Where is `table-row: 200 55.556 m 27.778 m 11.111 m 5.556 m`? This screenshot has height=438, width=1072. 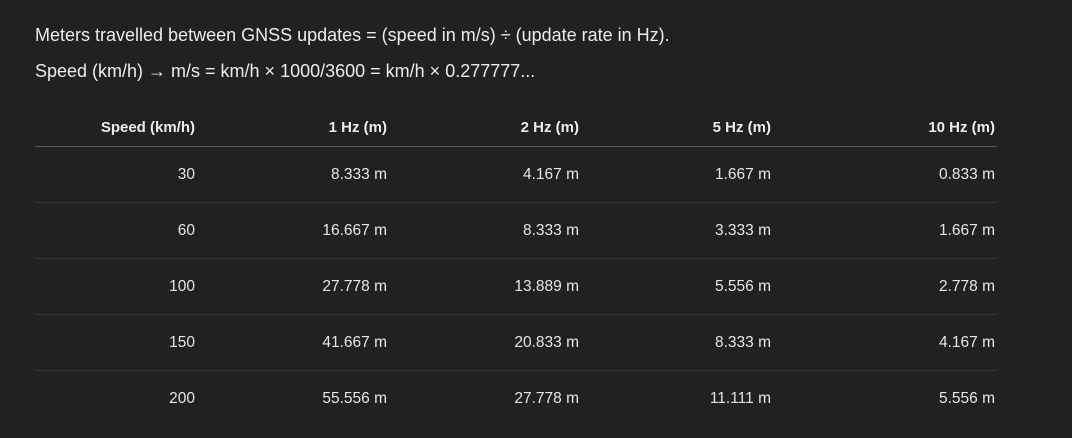 table-row: 200 55.556 m 27.778 m 11.111 m 5.556 m is located at coordinates (516, 399).